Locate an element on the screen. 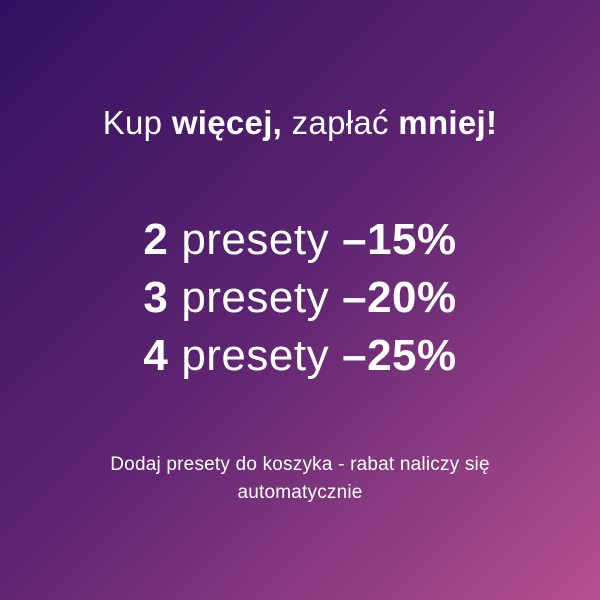 The image size is (600, 600). headline: Kup więcej, zapłać mniej! is located at coordinates (300, 123).